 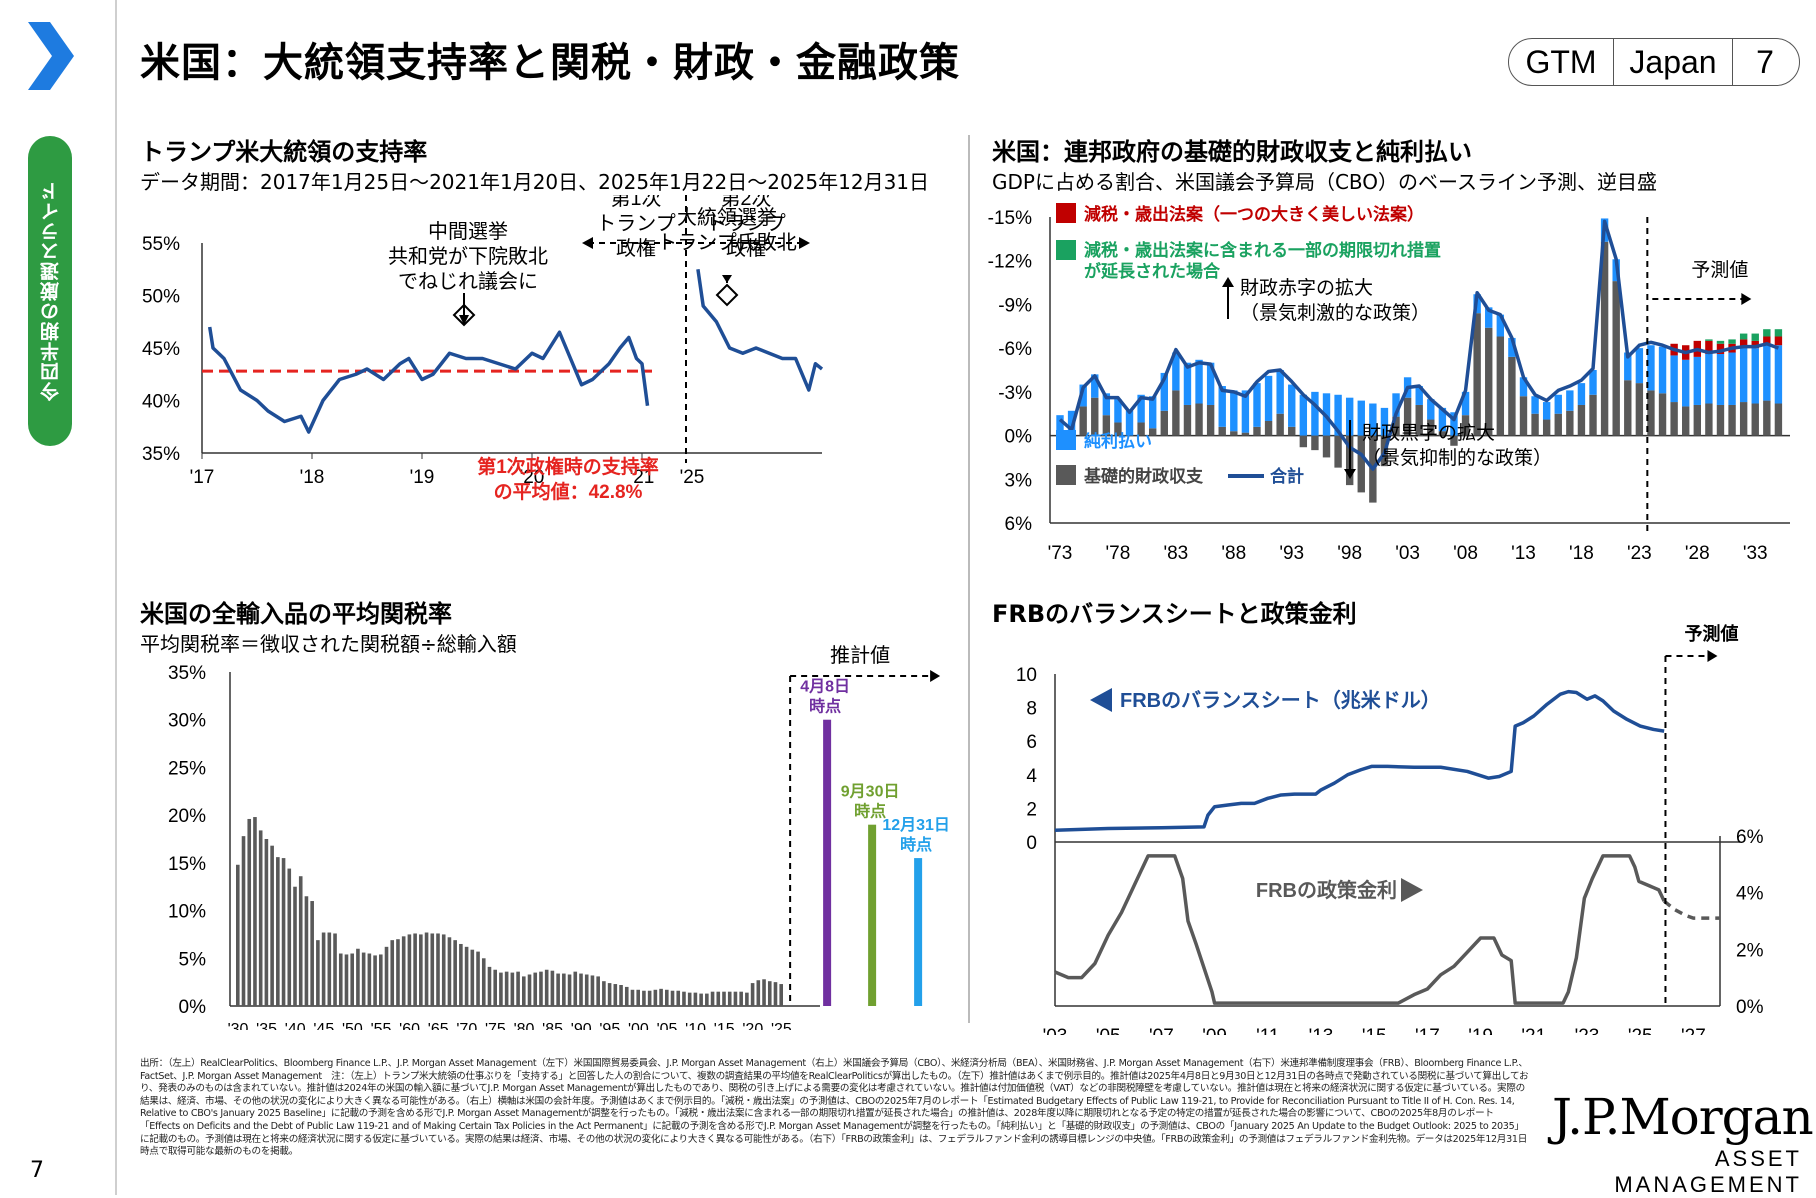 I want to click on arrow-head-up, so click(x=1228, y=282).